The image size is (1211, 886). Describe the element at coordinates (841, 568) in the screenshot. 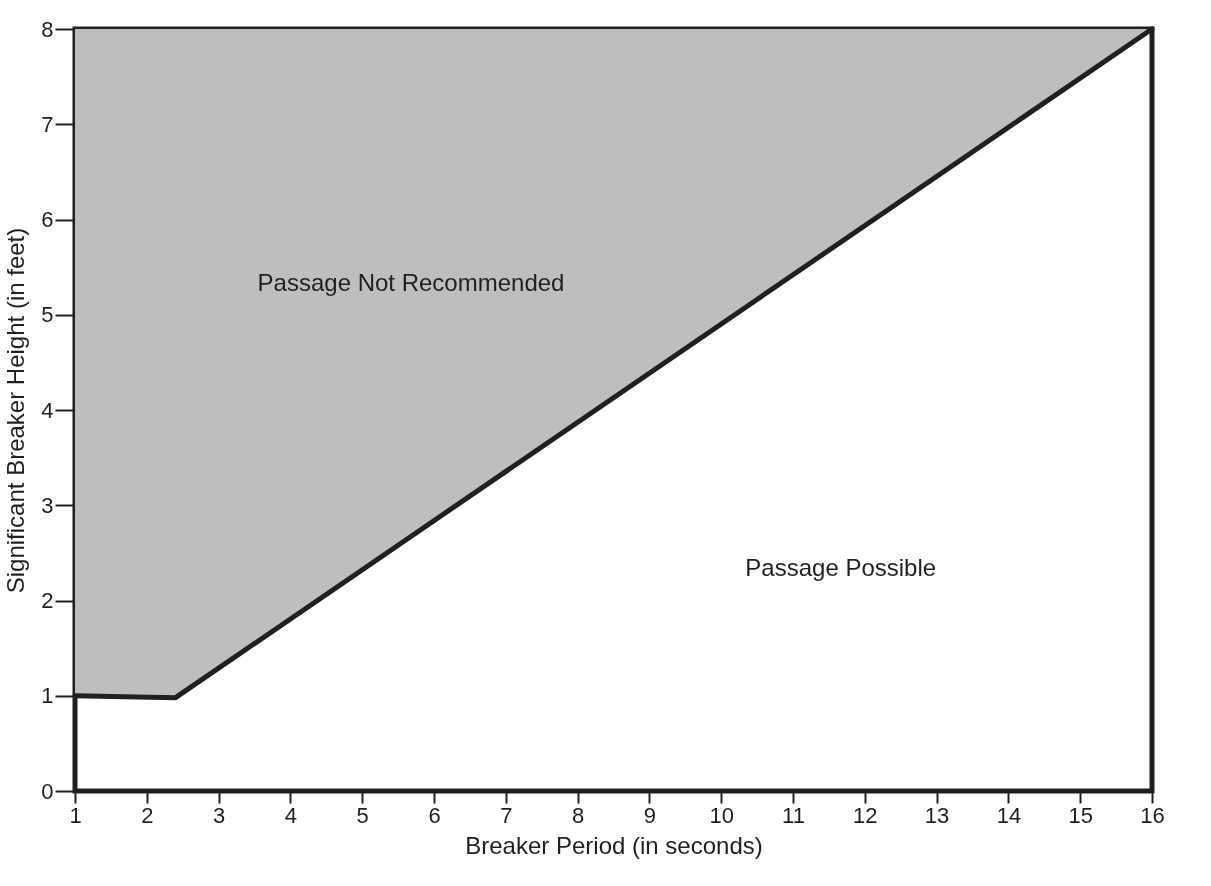

I see `annotation: Passage Possible` at that location.